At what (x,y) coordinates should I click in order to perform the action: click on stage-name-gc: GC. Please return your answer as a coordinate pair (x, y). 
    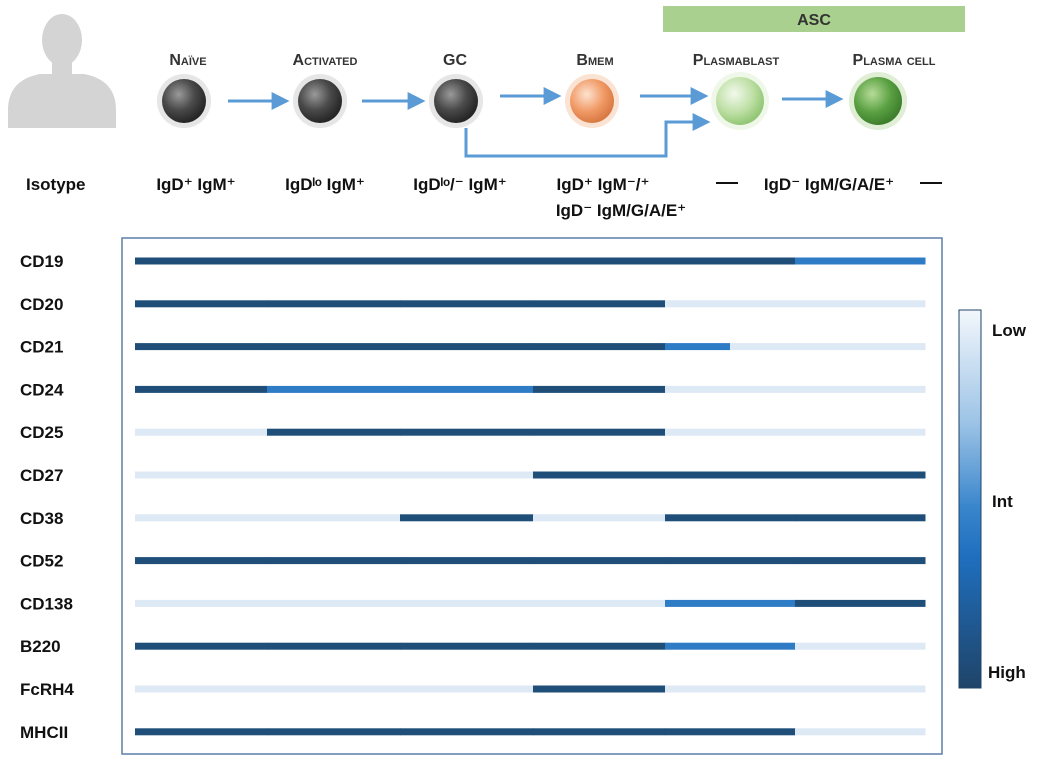
    Looking at the image, I should click on (455, 60).